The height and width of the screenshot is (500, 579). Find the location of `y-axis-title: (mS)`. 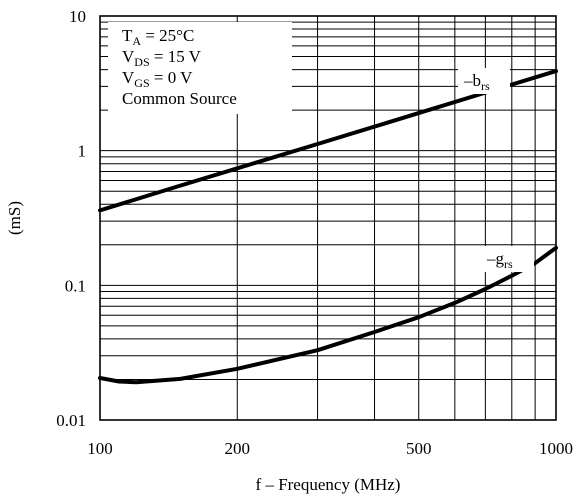

y-axis-title: (mS) is located at coordinates (14, 218).